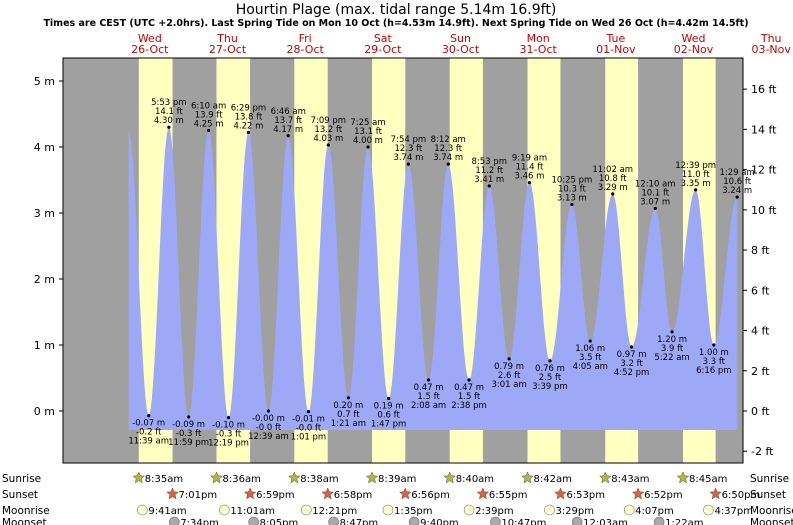  What do you see at coordinates (655, 184) in the screenshot?
I see `tide-time-label: 12:10 am` at bounding box center [655, 184].